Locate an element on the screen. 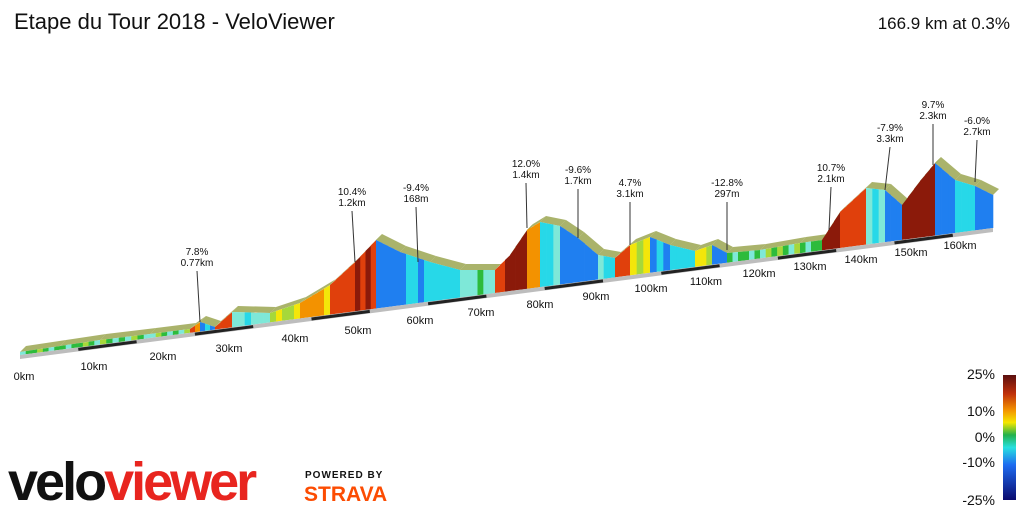 This screenshot has height=512, width=1024. annotation-length: 1.7km is located at coordinates (577, 181).